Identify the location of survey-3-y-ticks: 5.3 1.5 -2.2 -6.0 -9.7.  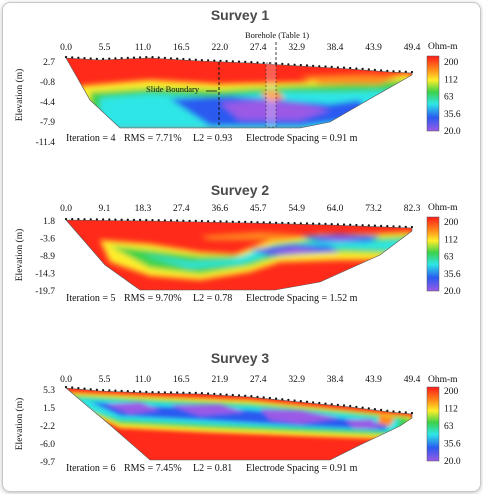
(47, 427).